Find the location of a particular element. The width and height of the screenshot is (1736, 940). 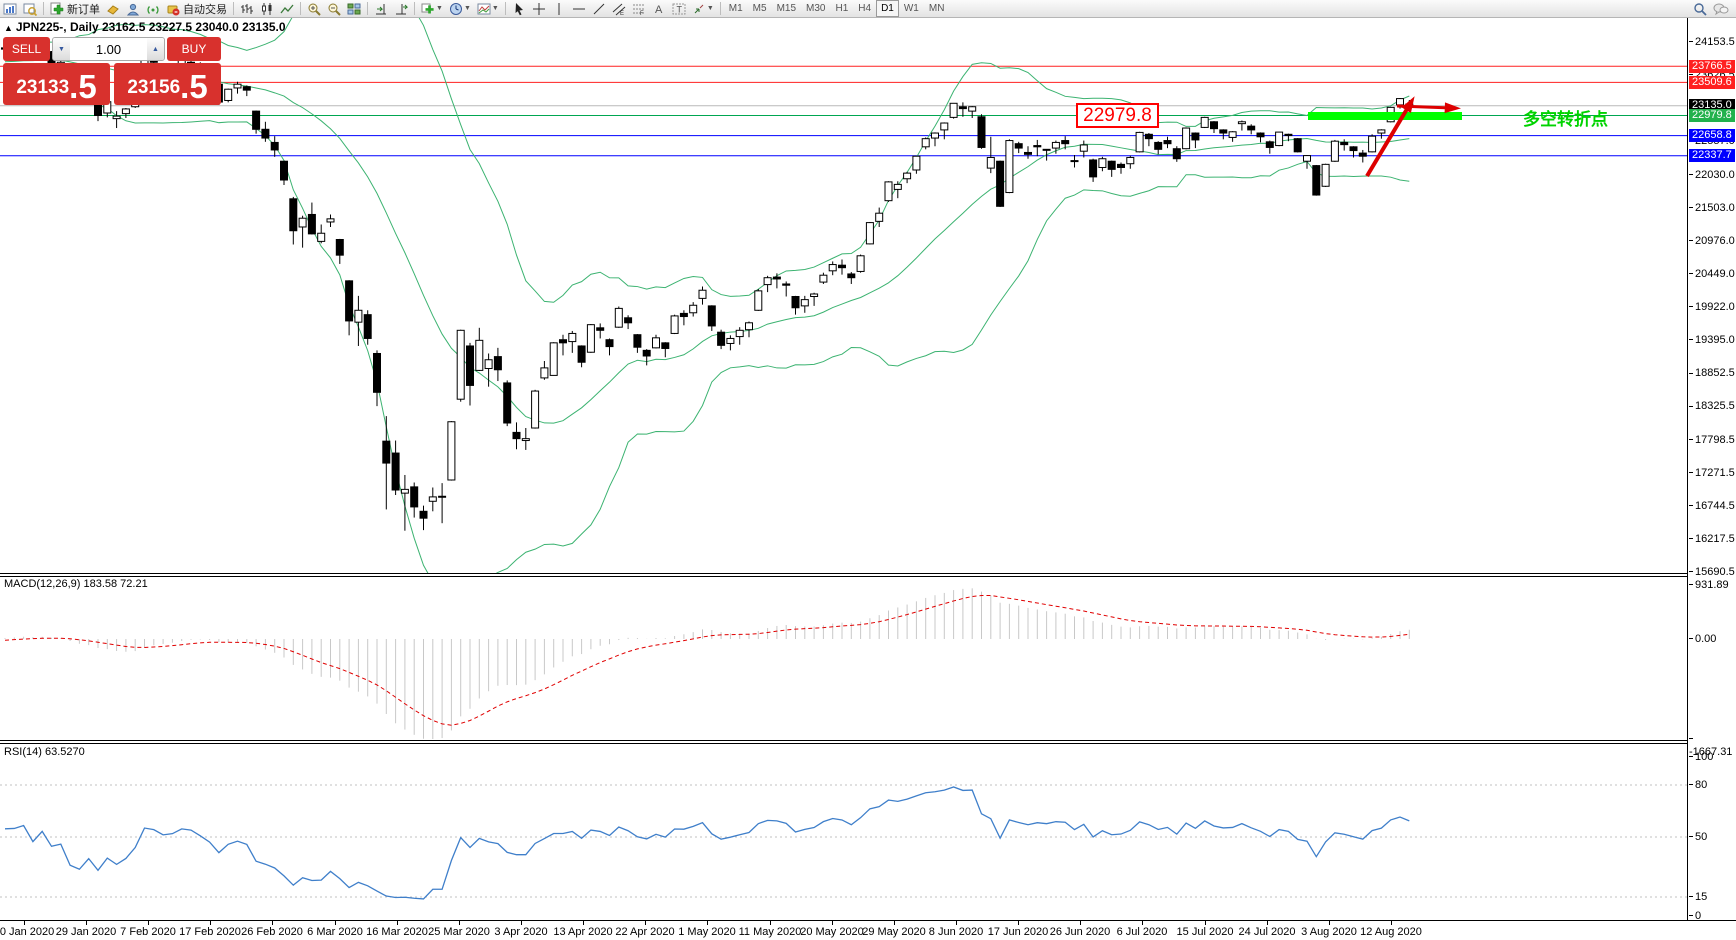

timeframe-button-mn: MN is located at coordinates (936, 8).